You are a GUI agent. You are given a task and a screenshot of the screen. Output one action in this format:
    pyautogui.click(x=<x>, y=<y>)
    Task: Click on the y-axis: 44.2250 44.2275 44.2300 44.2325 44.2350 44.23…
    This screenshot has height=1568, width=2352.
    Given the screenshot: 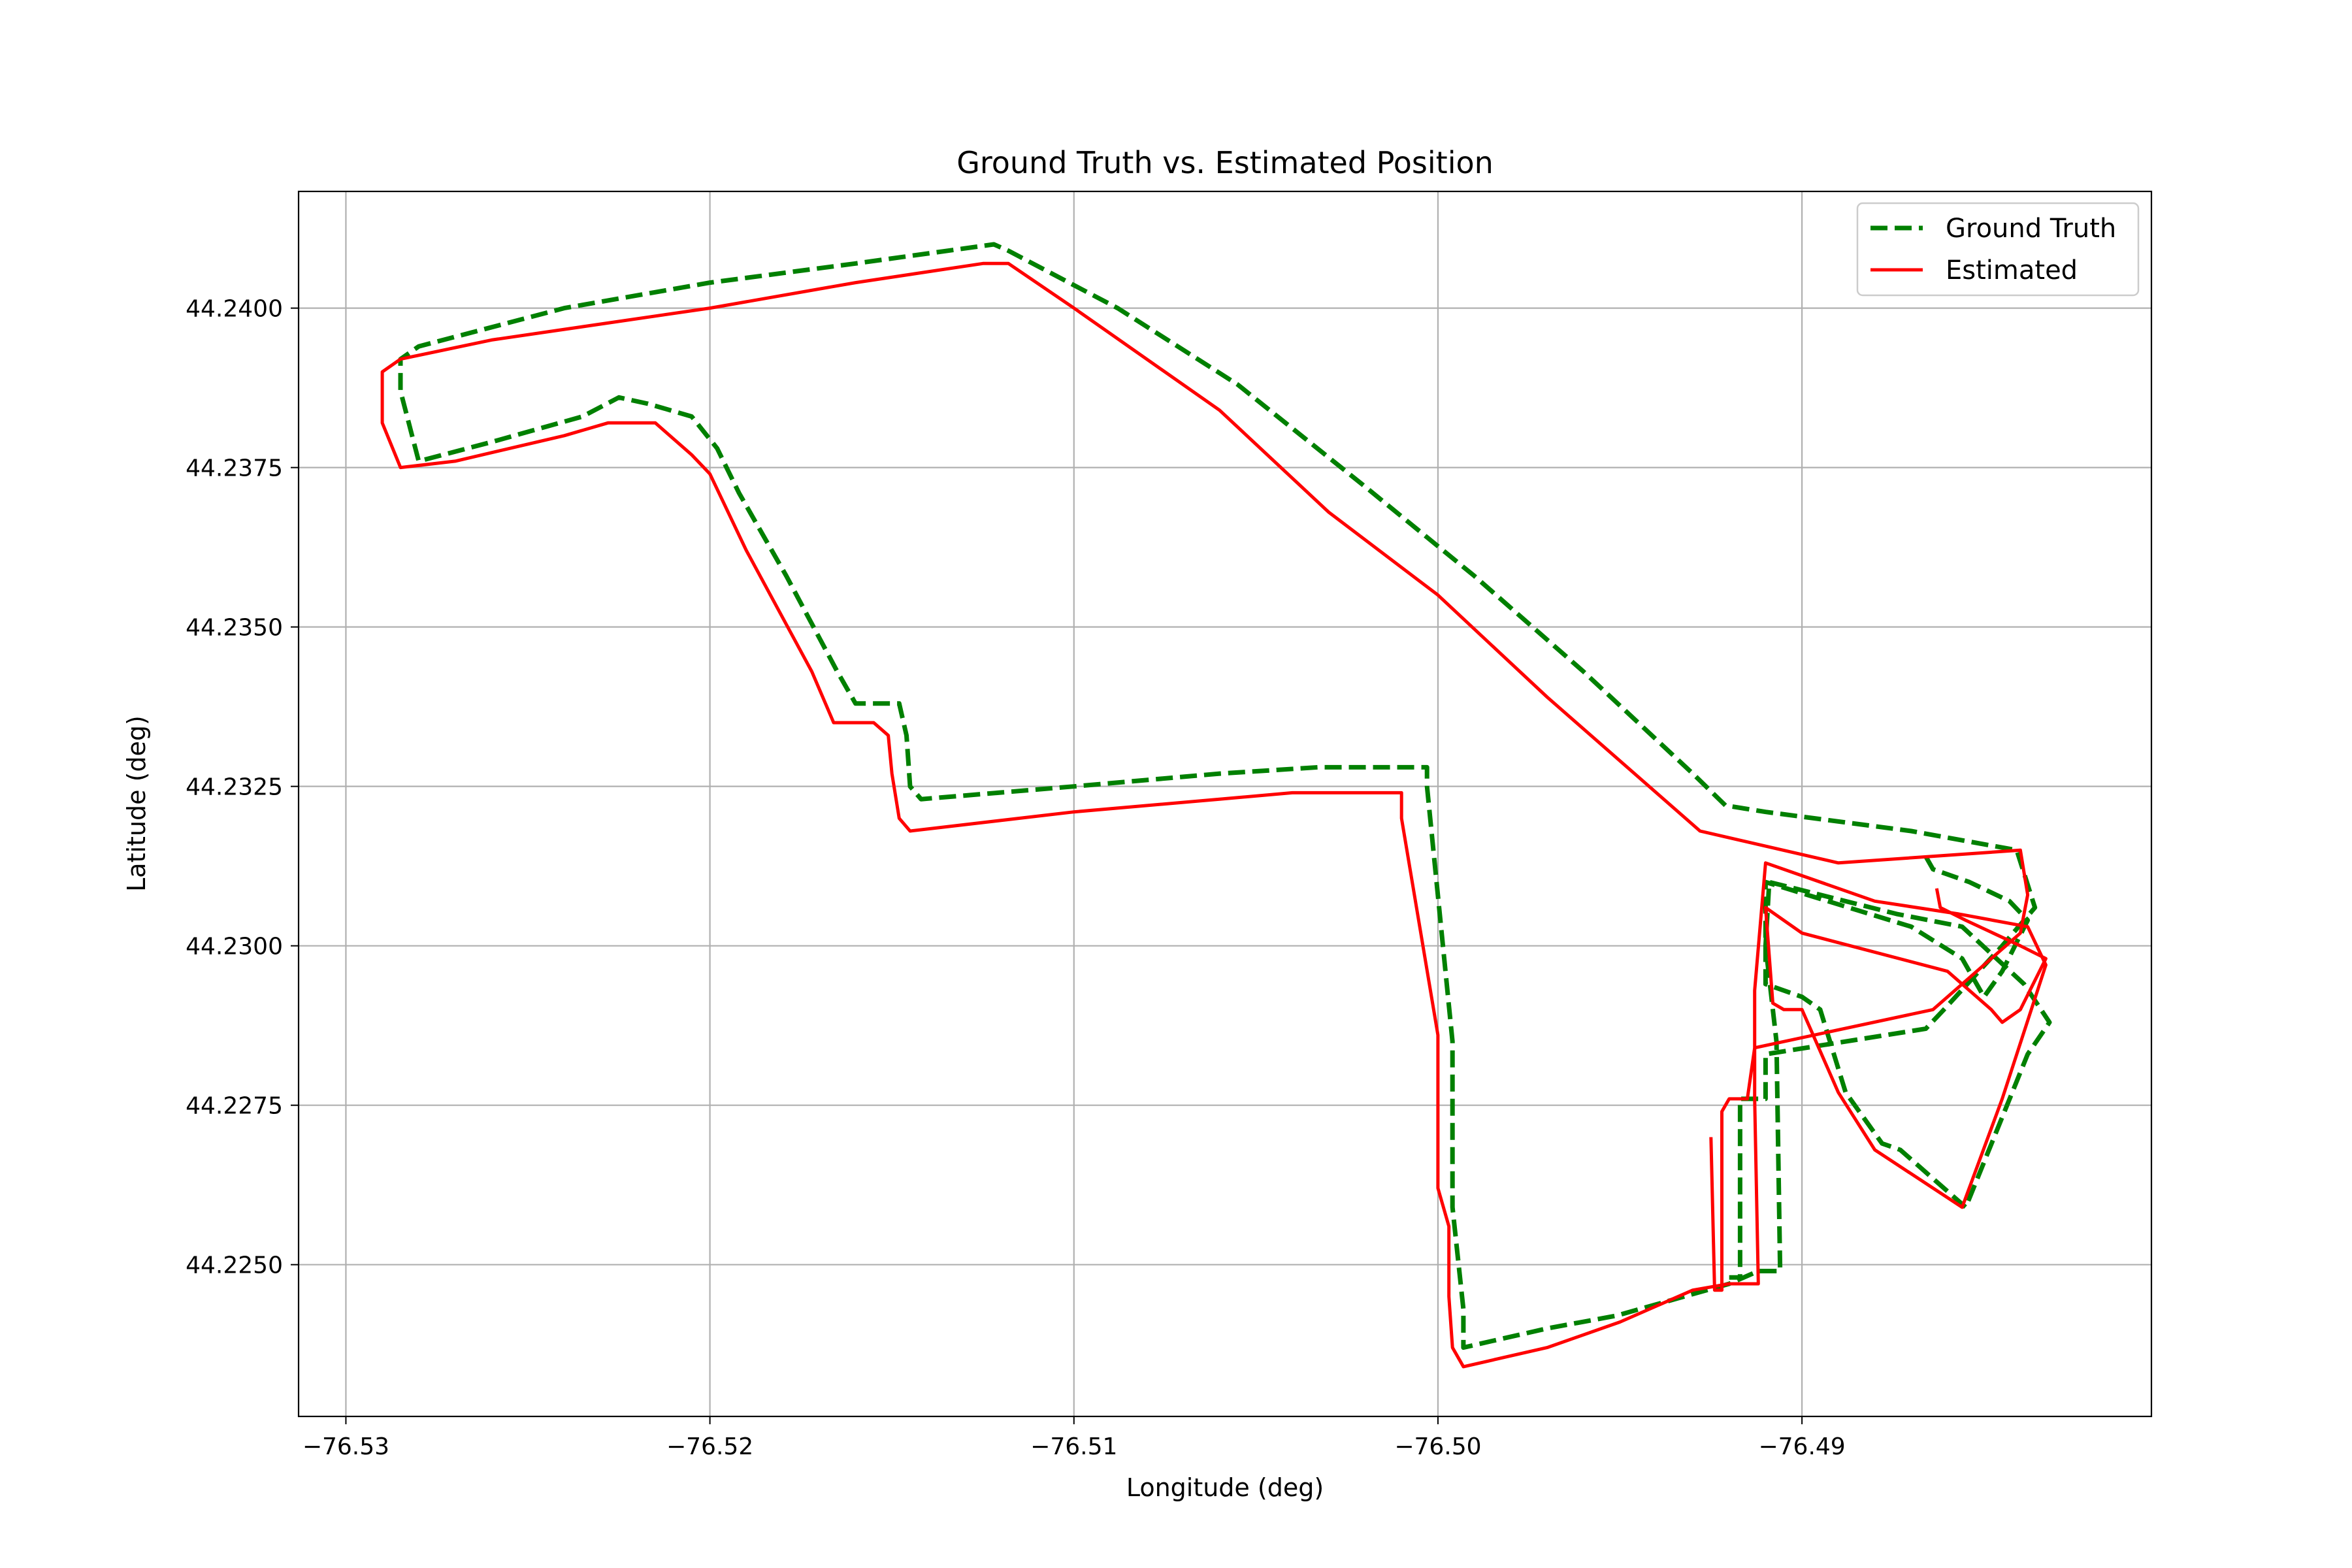 What is the action you would take?
    pyautogui.click(x=242, y=787)
    